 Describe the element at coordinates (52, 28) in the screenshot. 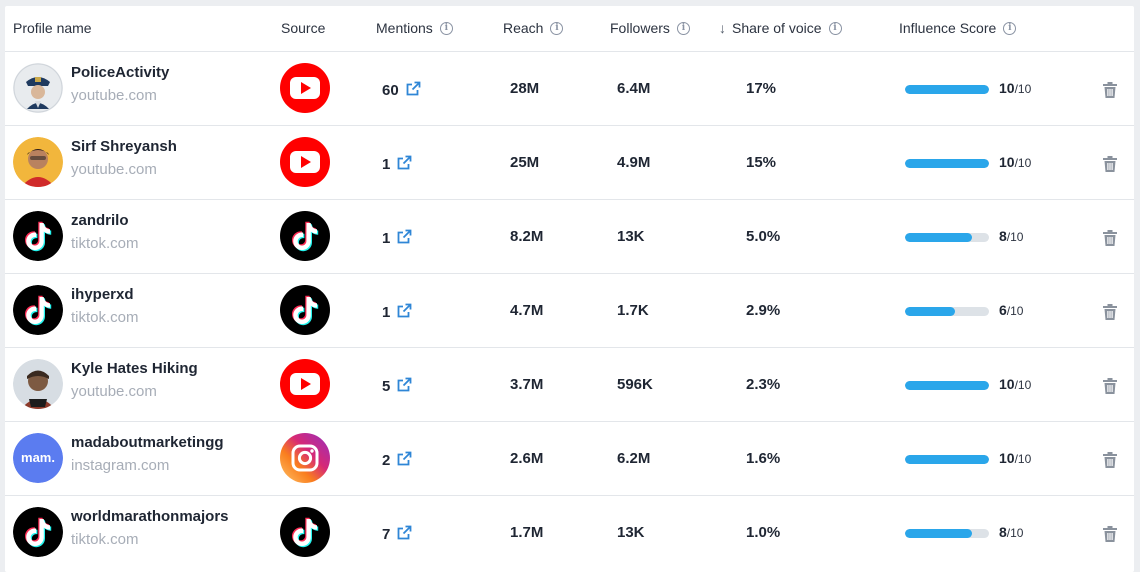

I see `col-profile-name: Profile name` at that location.